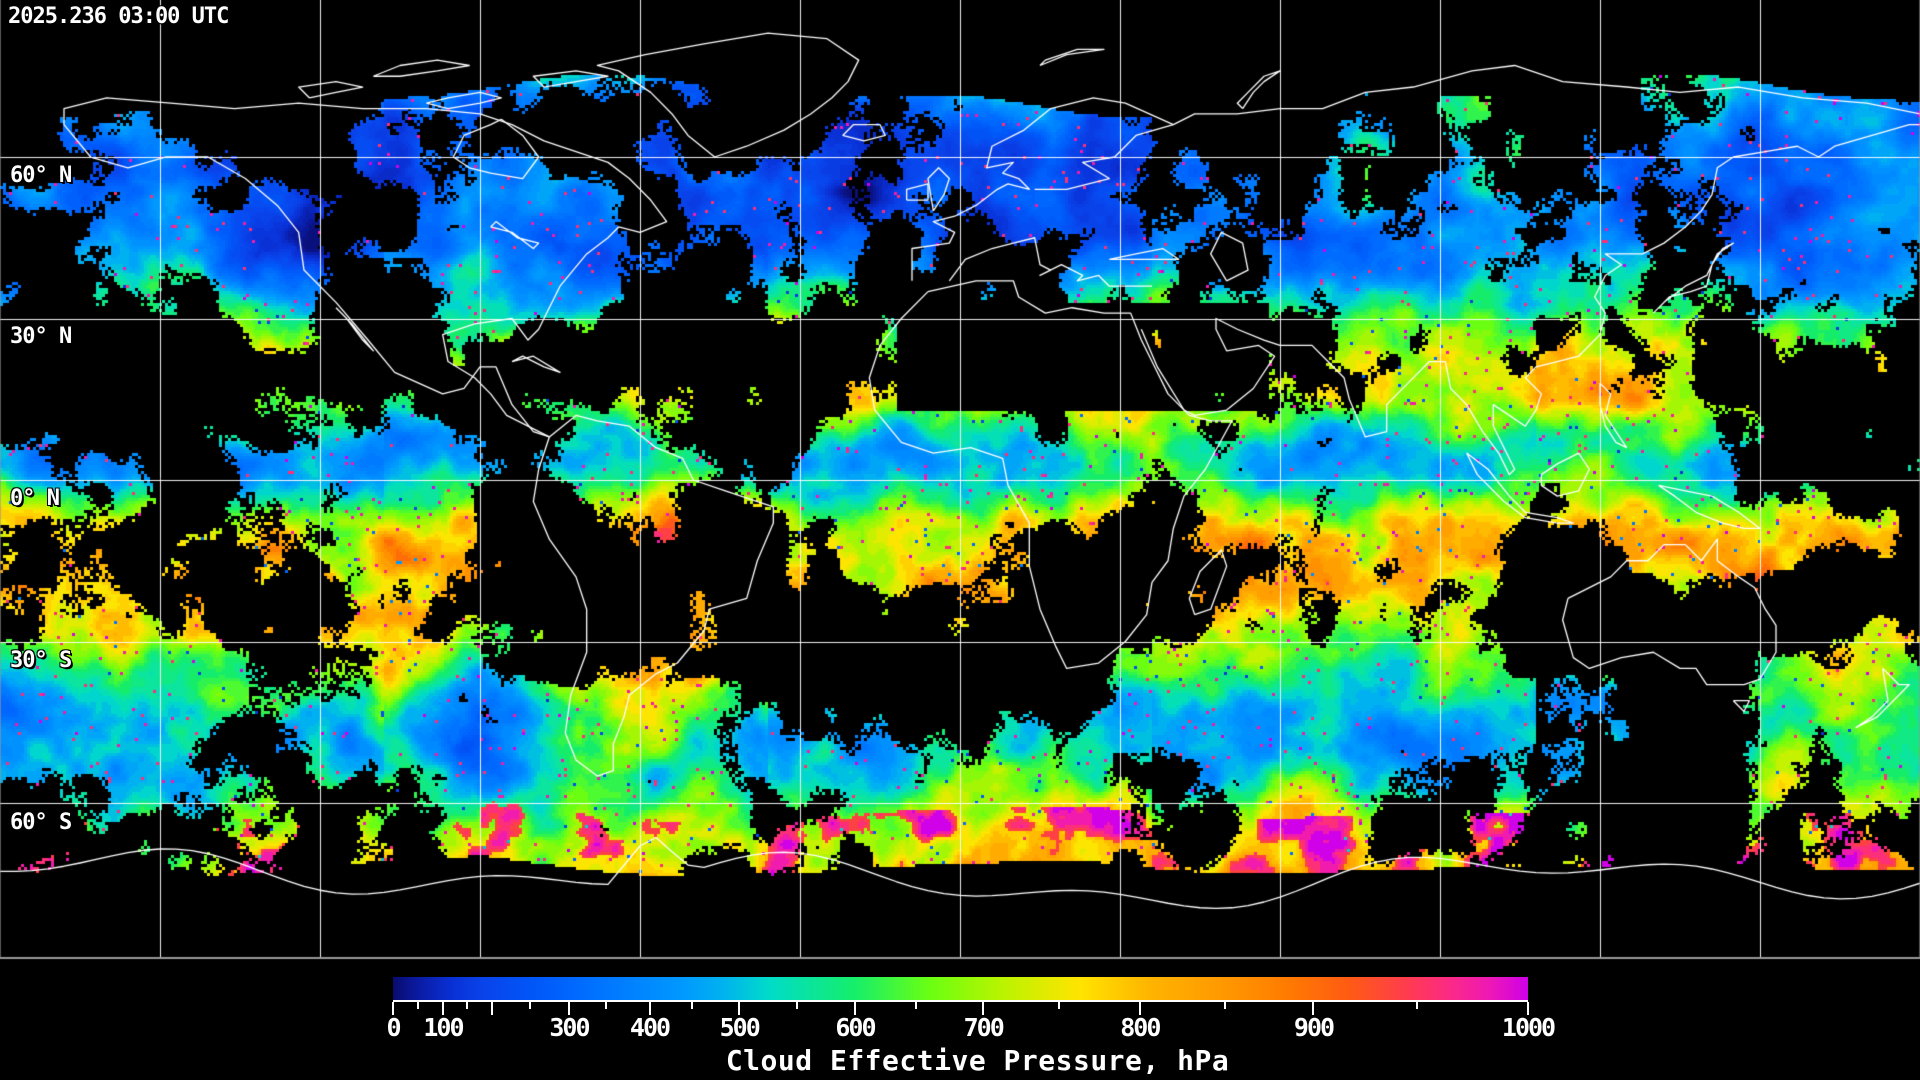 The image size is (1920, 1080). What do you see at coordinates (1314, 1027) in the screenshot?
I see `colorbar-tick-label: 900` at bounding box center [1314, 1027].